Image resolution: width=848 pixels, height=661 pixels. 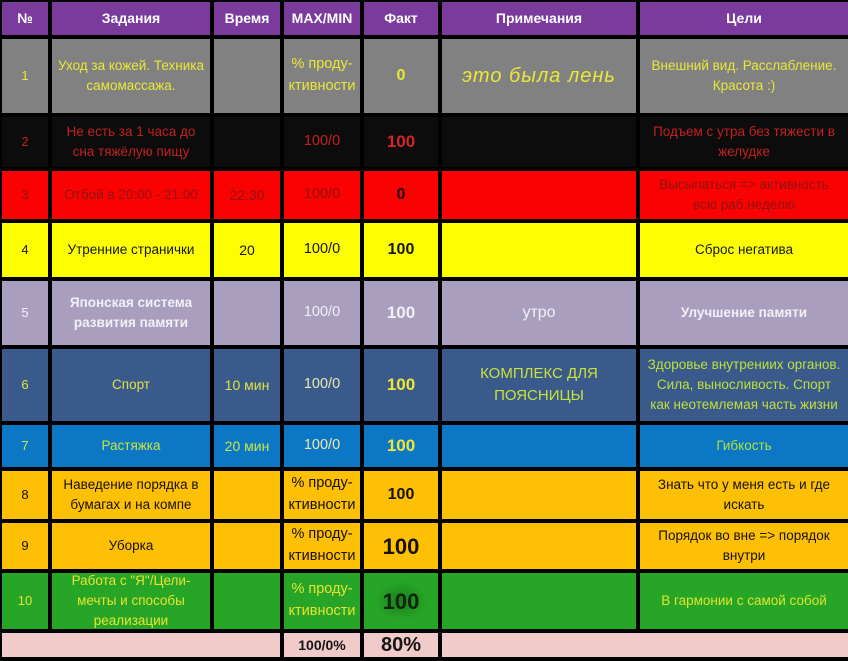 I want to click on column-header-fact: Факт, so click(x=401, y=18).